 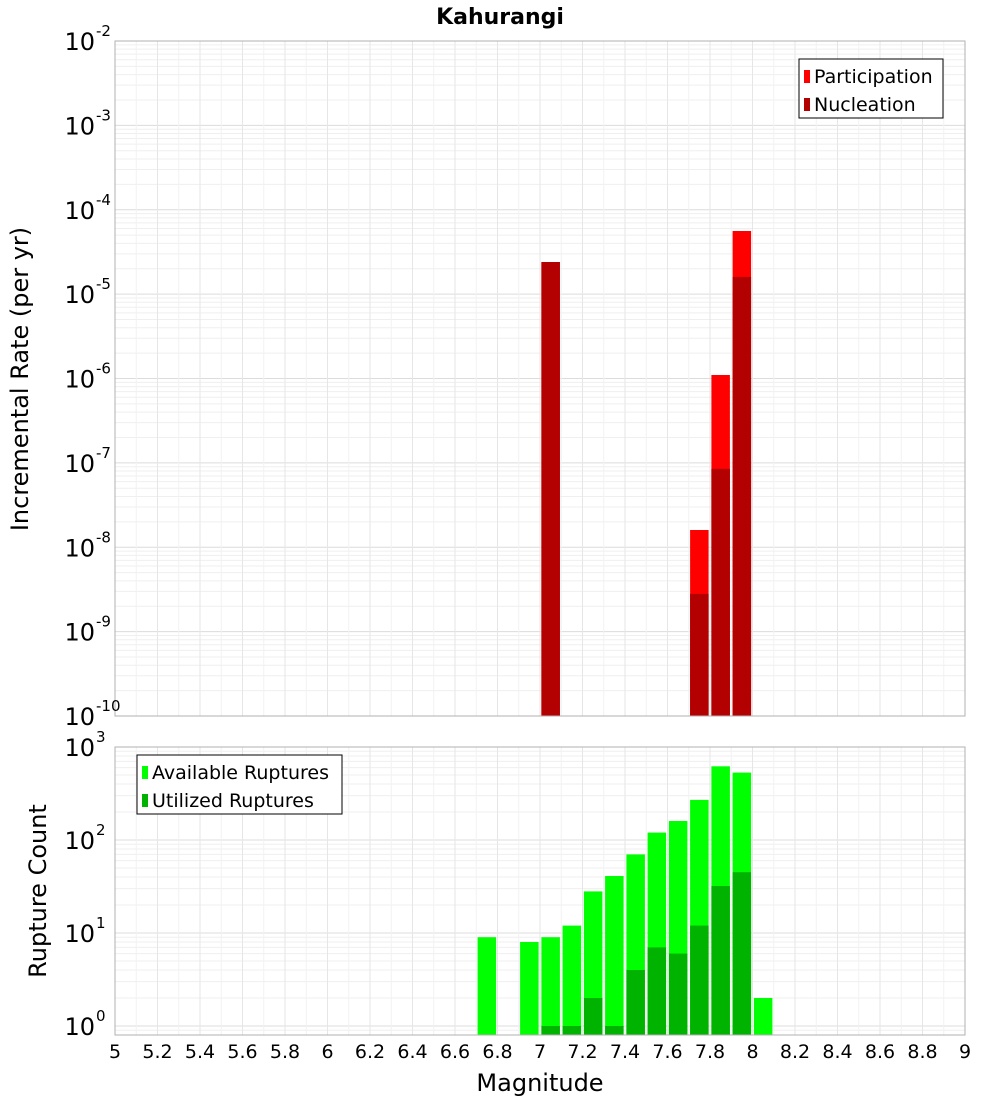 I want to click on x-tick-label: 5, so click(x=115, y=1052).